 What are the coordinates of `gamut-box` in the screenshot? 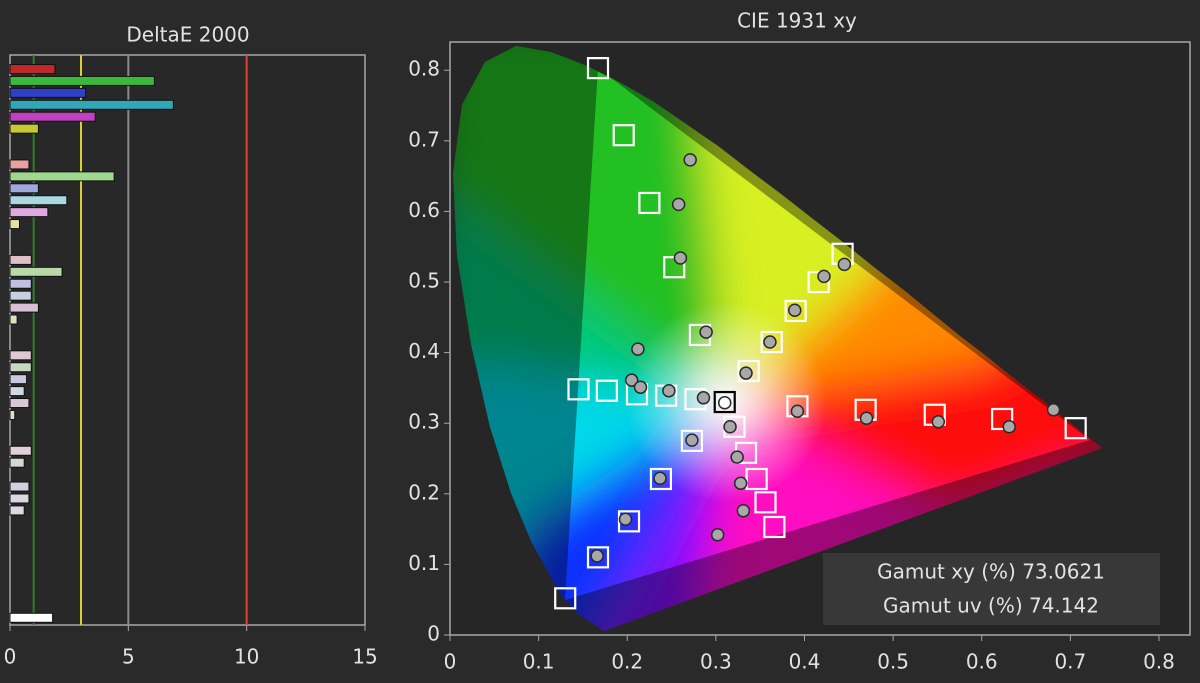 It's located at (991, 589).